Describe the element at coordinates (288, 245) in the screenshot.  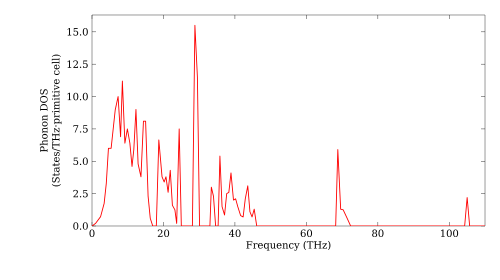
I see `x-axis-title: Frequency (THz)` at that location.